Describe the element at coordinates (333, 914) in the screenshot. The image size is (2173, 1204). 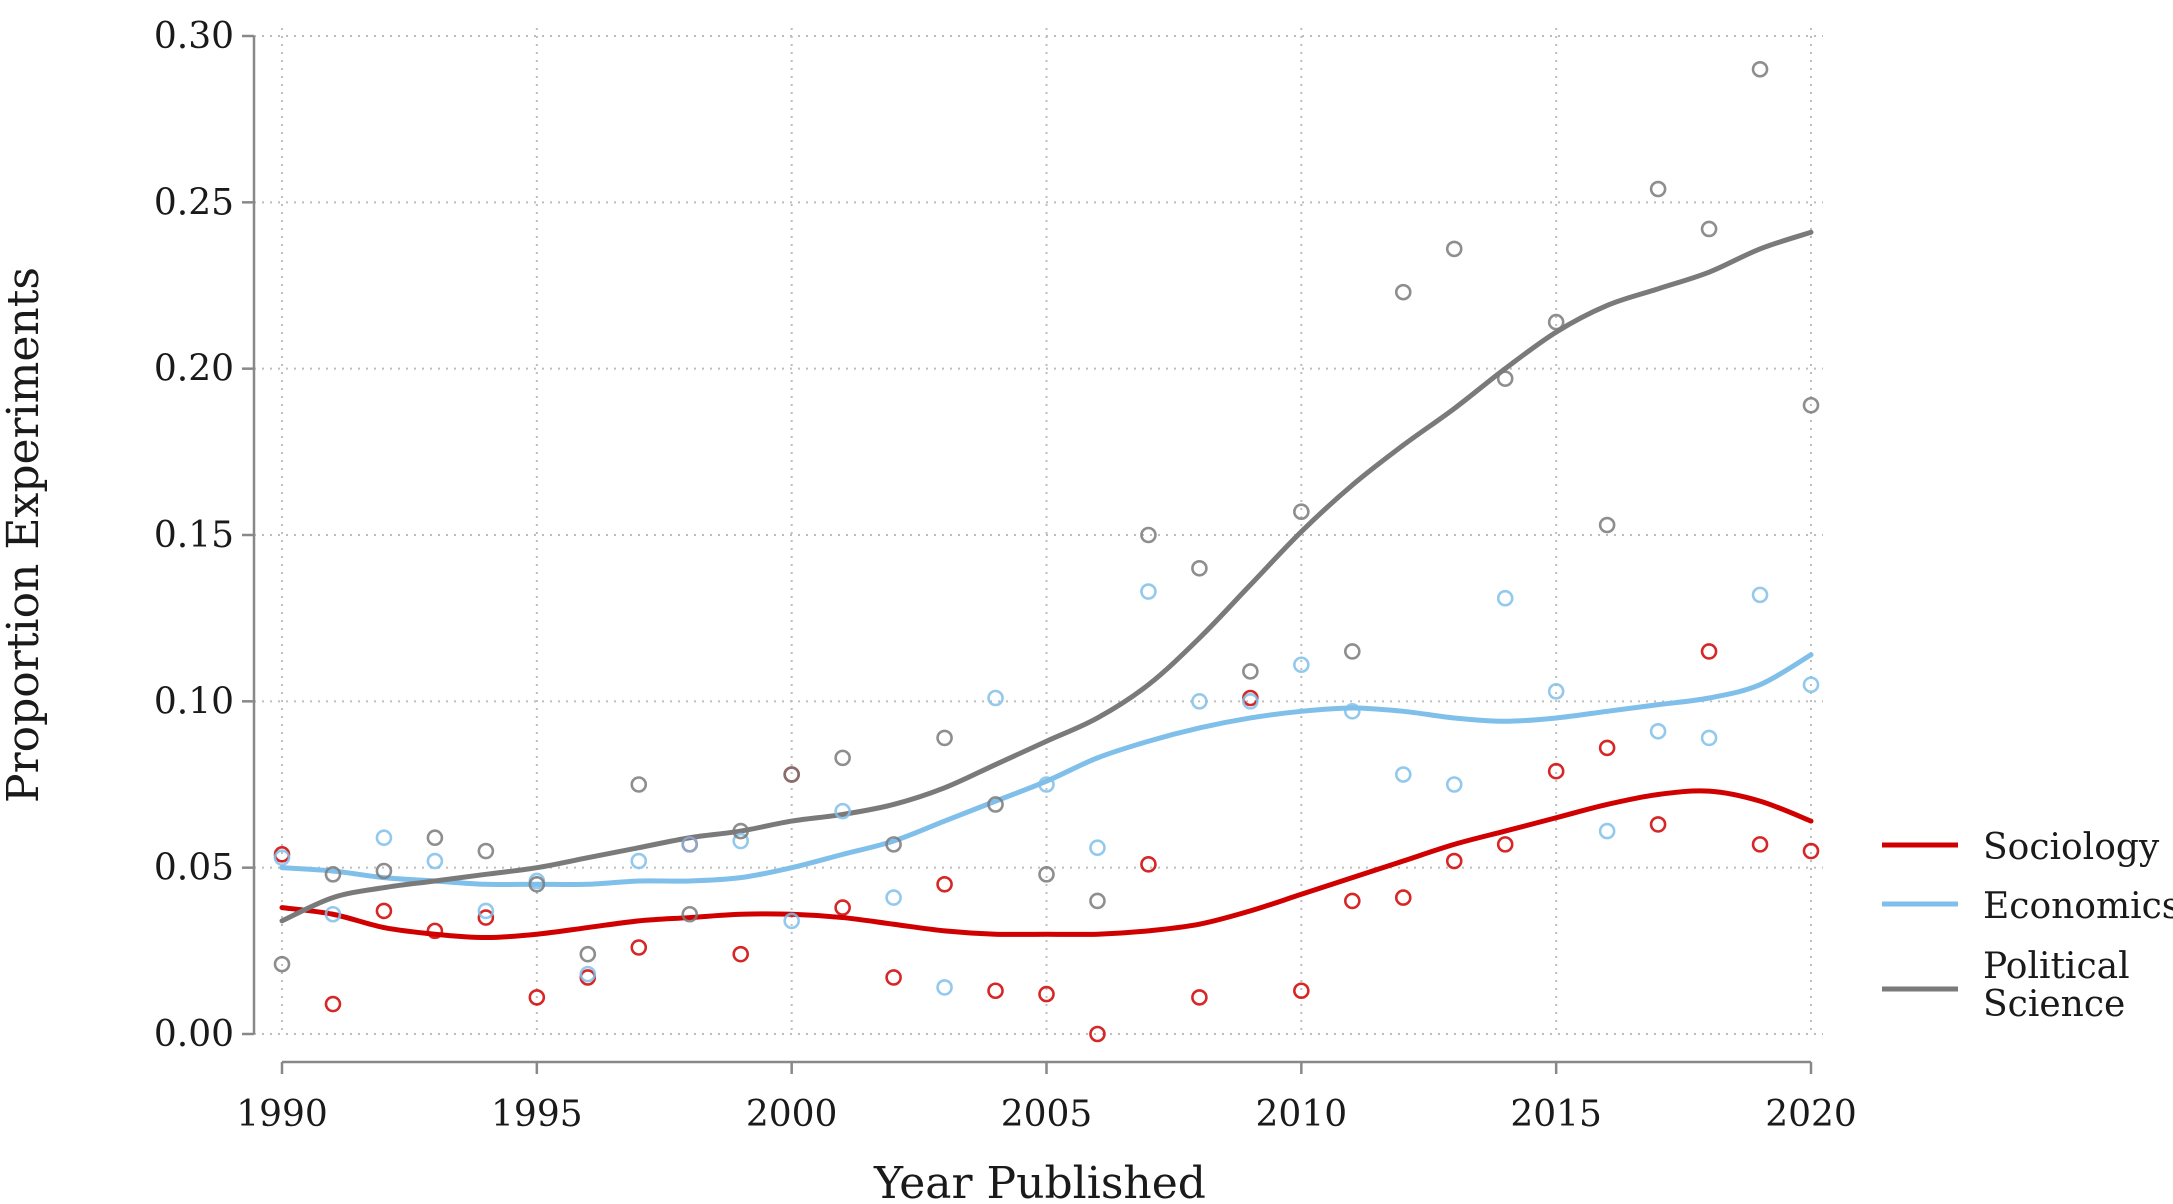
I see `economics-point-1991` at that location.